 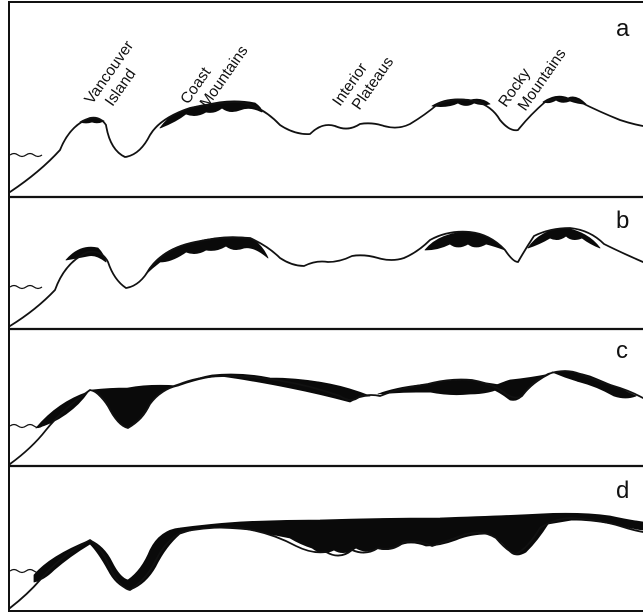 I want to click on panel-letter-c: c, so click(x=622, y=350).